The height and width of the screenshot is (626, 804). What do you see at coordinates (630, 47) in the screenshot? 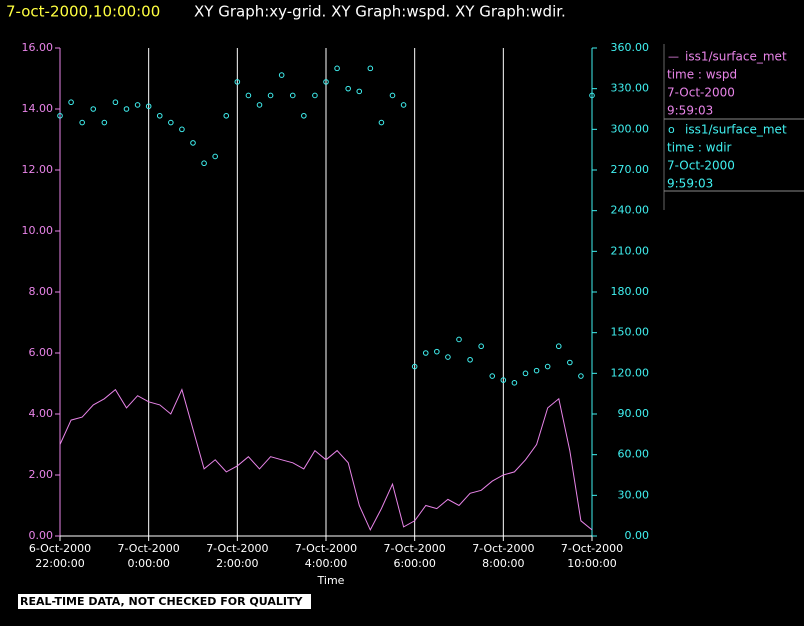
I see `y2-tick-label: 360.00` at bounding box center [630, 47].